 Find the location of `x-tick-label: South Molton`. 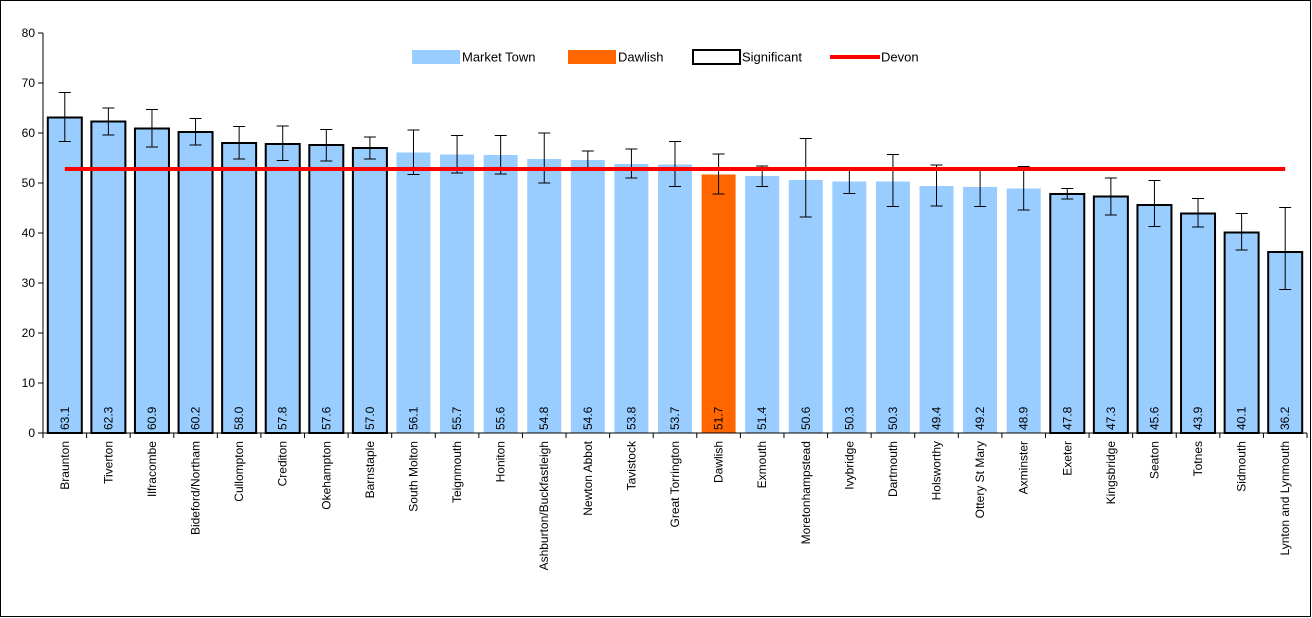

x-tick-label: South Molton is located at coordinates (413, 476).